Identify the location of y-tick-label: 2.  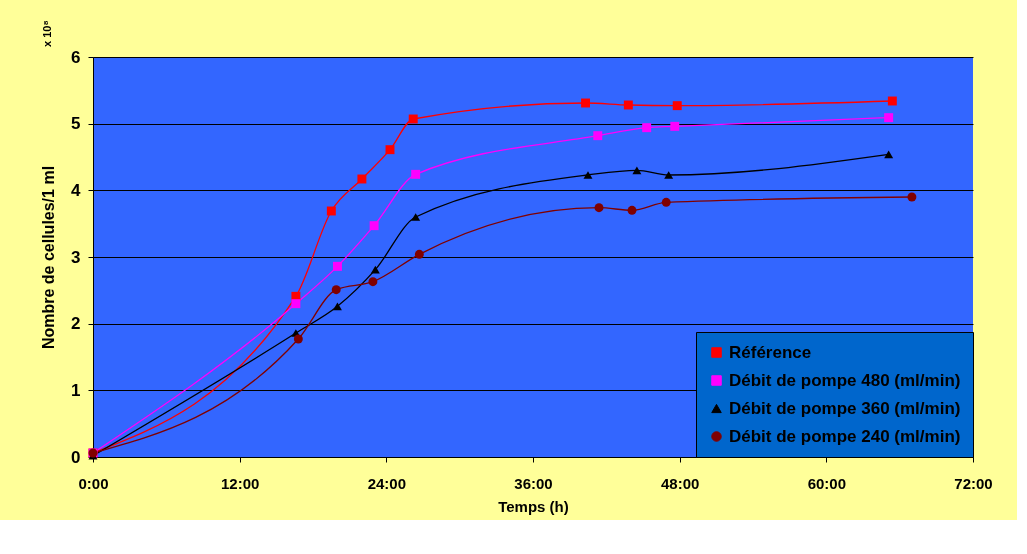
(76, 324).